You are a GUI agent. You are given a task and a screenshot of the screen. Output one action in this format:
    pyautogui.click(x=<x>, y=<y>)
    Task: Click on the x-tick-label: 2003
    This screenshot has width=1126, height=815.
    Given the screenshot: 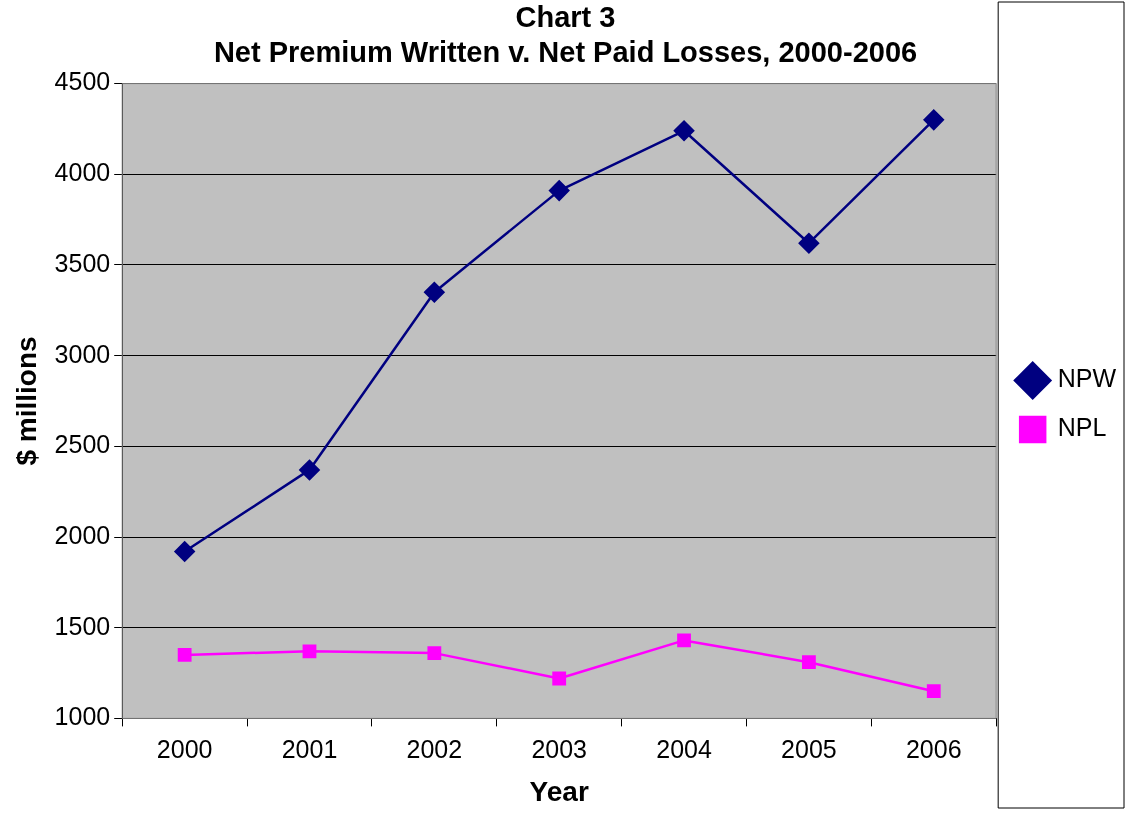 What is the action you would take?
    pyautogui.click(x=559, y=749)
    